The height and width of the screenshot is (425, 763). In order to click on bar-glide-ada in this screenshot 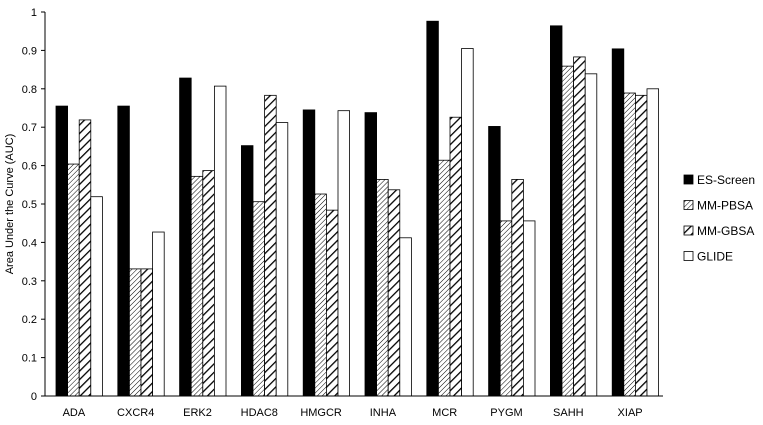, I will do `click(96, 296)`.